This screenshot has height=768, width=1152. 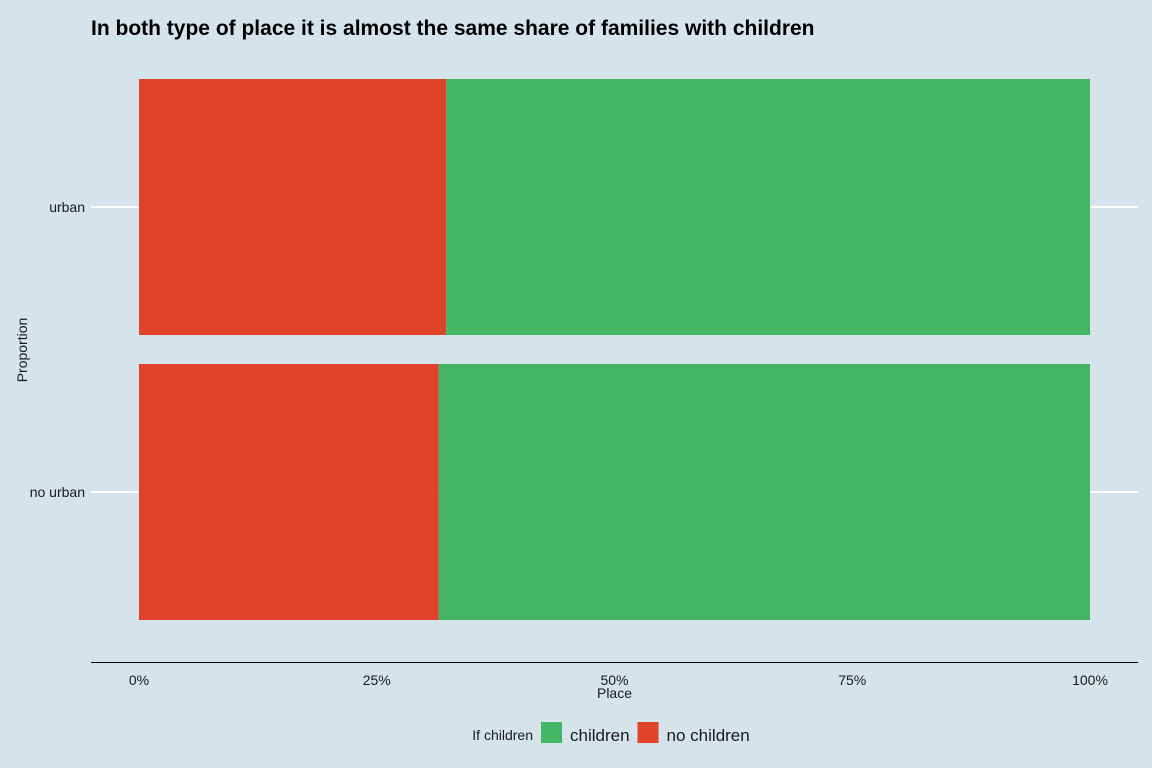 I want to click on y-tick-label-no-urban: no urban, so click(x=57, y=492).